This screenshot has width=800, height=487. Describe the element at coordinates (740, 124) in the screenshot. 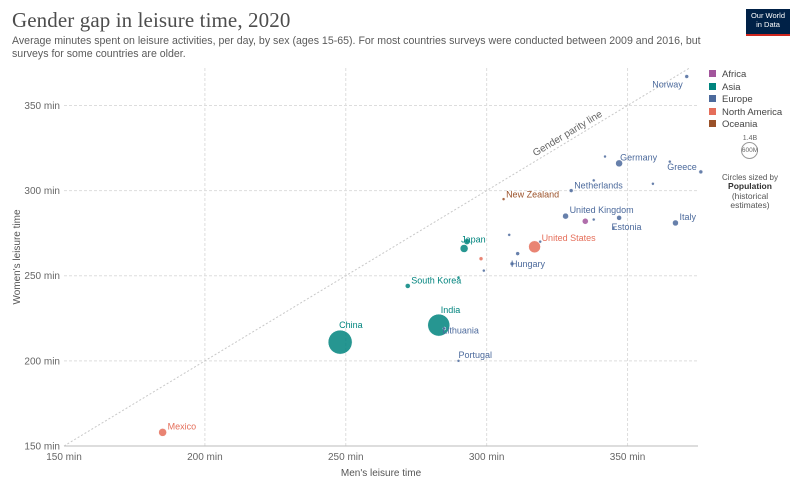

I see `legend-label: Oceania` at that location.